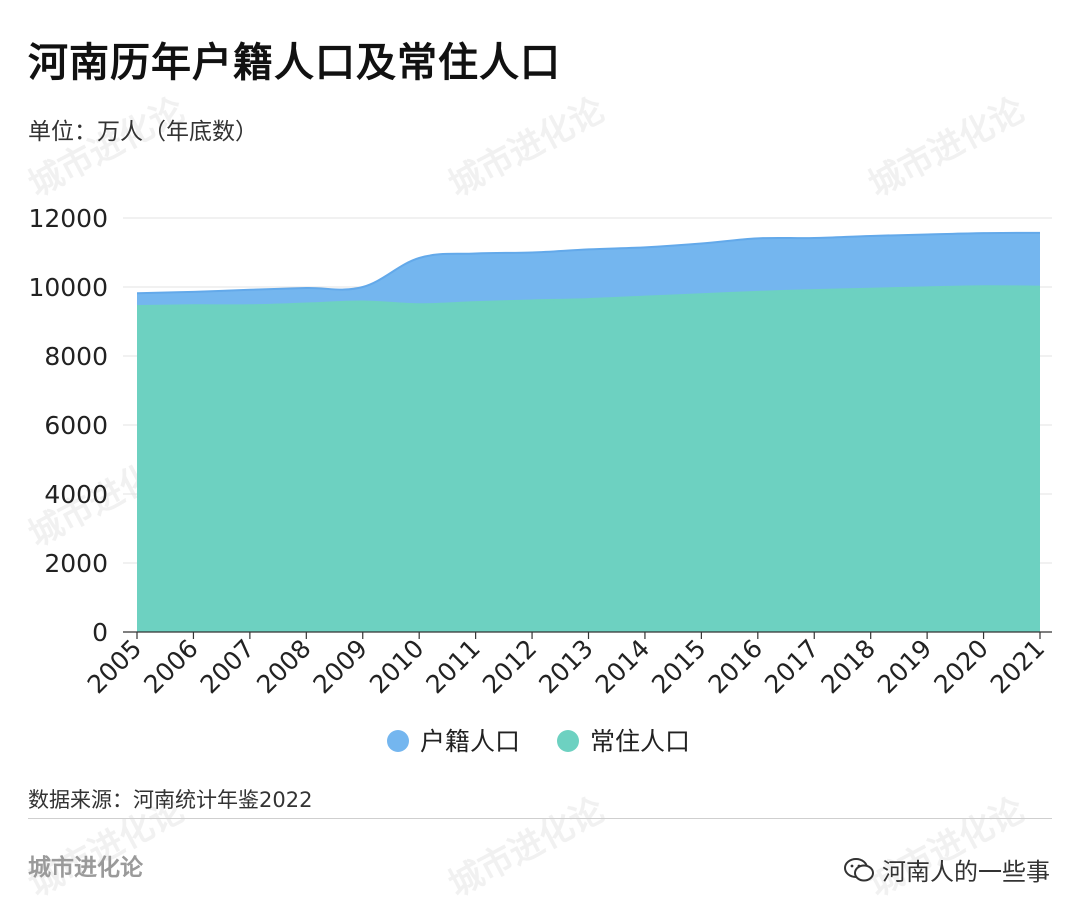  What do you see at coordinates (678, 666) in the screenshot?
I see `x-tick-label-2015: 2015` at bounding box center [678, 666].